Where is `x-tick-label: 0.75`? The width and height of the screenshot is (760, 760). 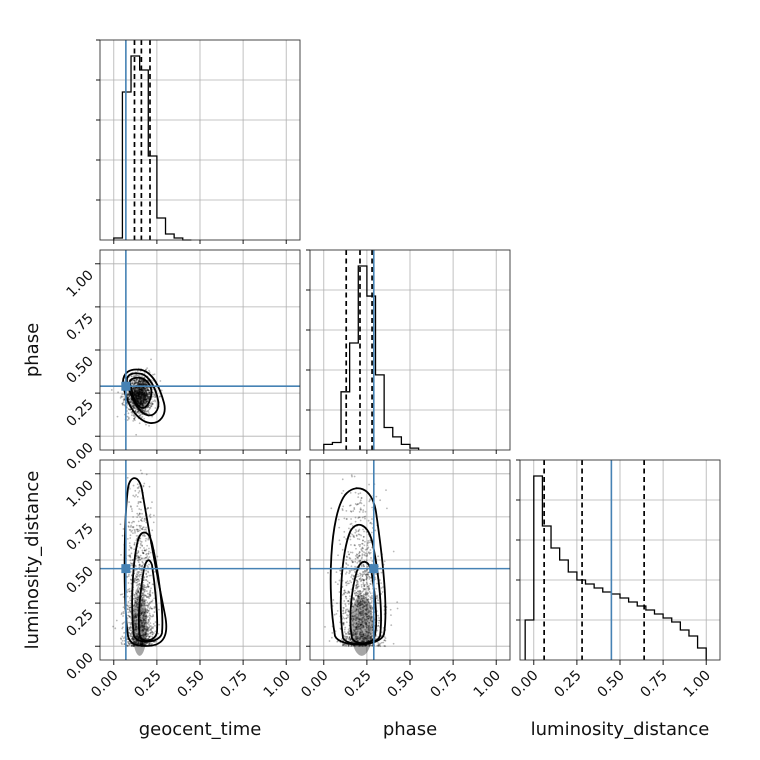 x-tick-label: 0.75 is located at coordinates (444, 684).